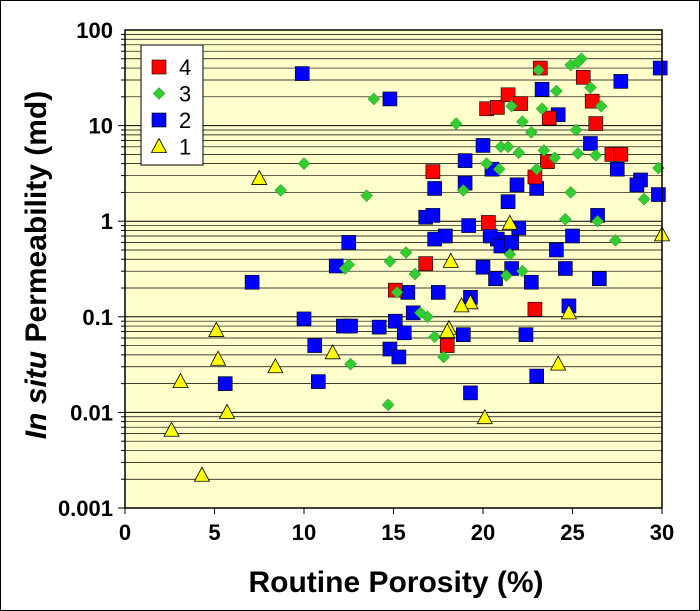  What do you see at coordinates (172, 105) in the screenshot?
I see `legend-box` at bounding box center [172, 105].